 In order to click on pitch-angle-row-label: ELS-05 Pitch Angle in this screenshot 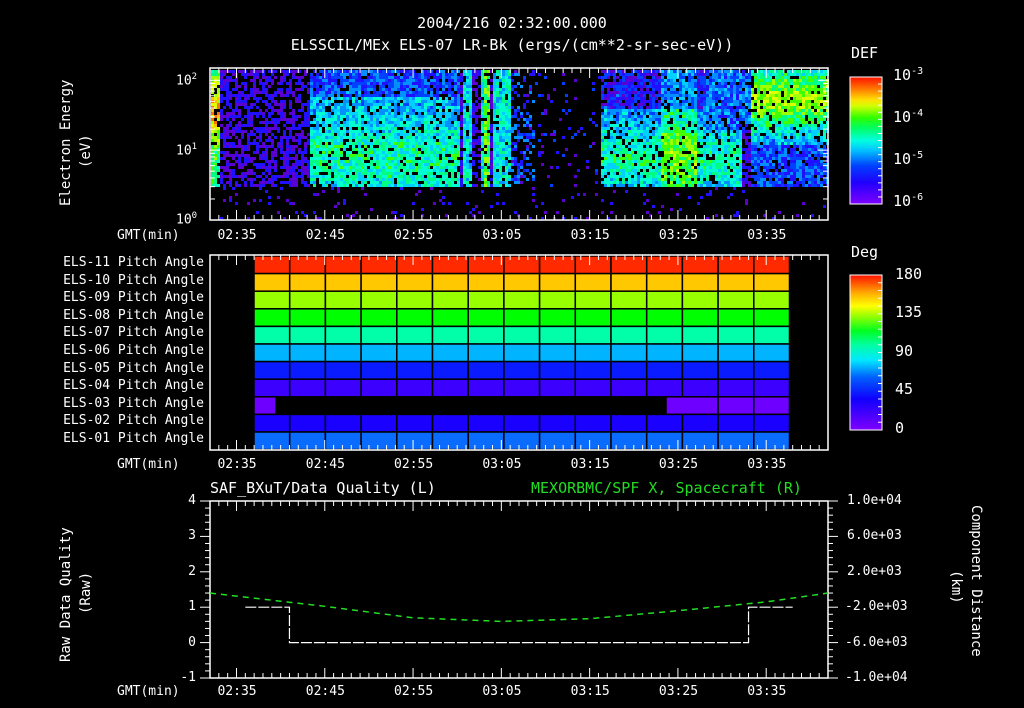, I will do `click(133, 368)`.